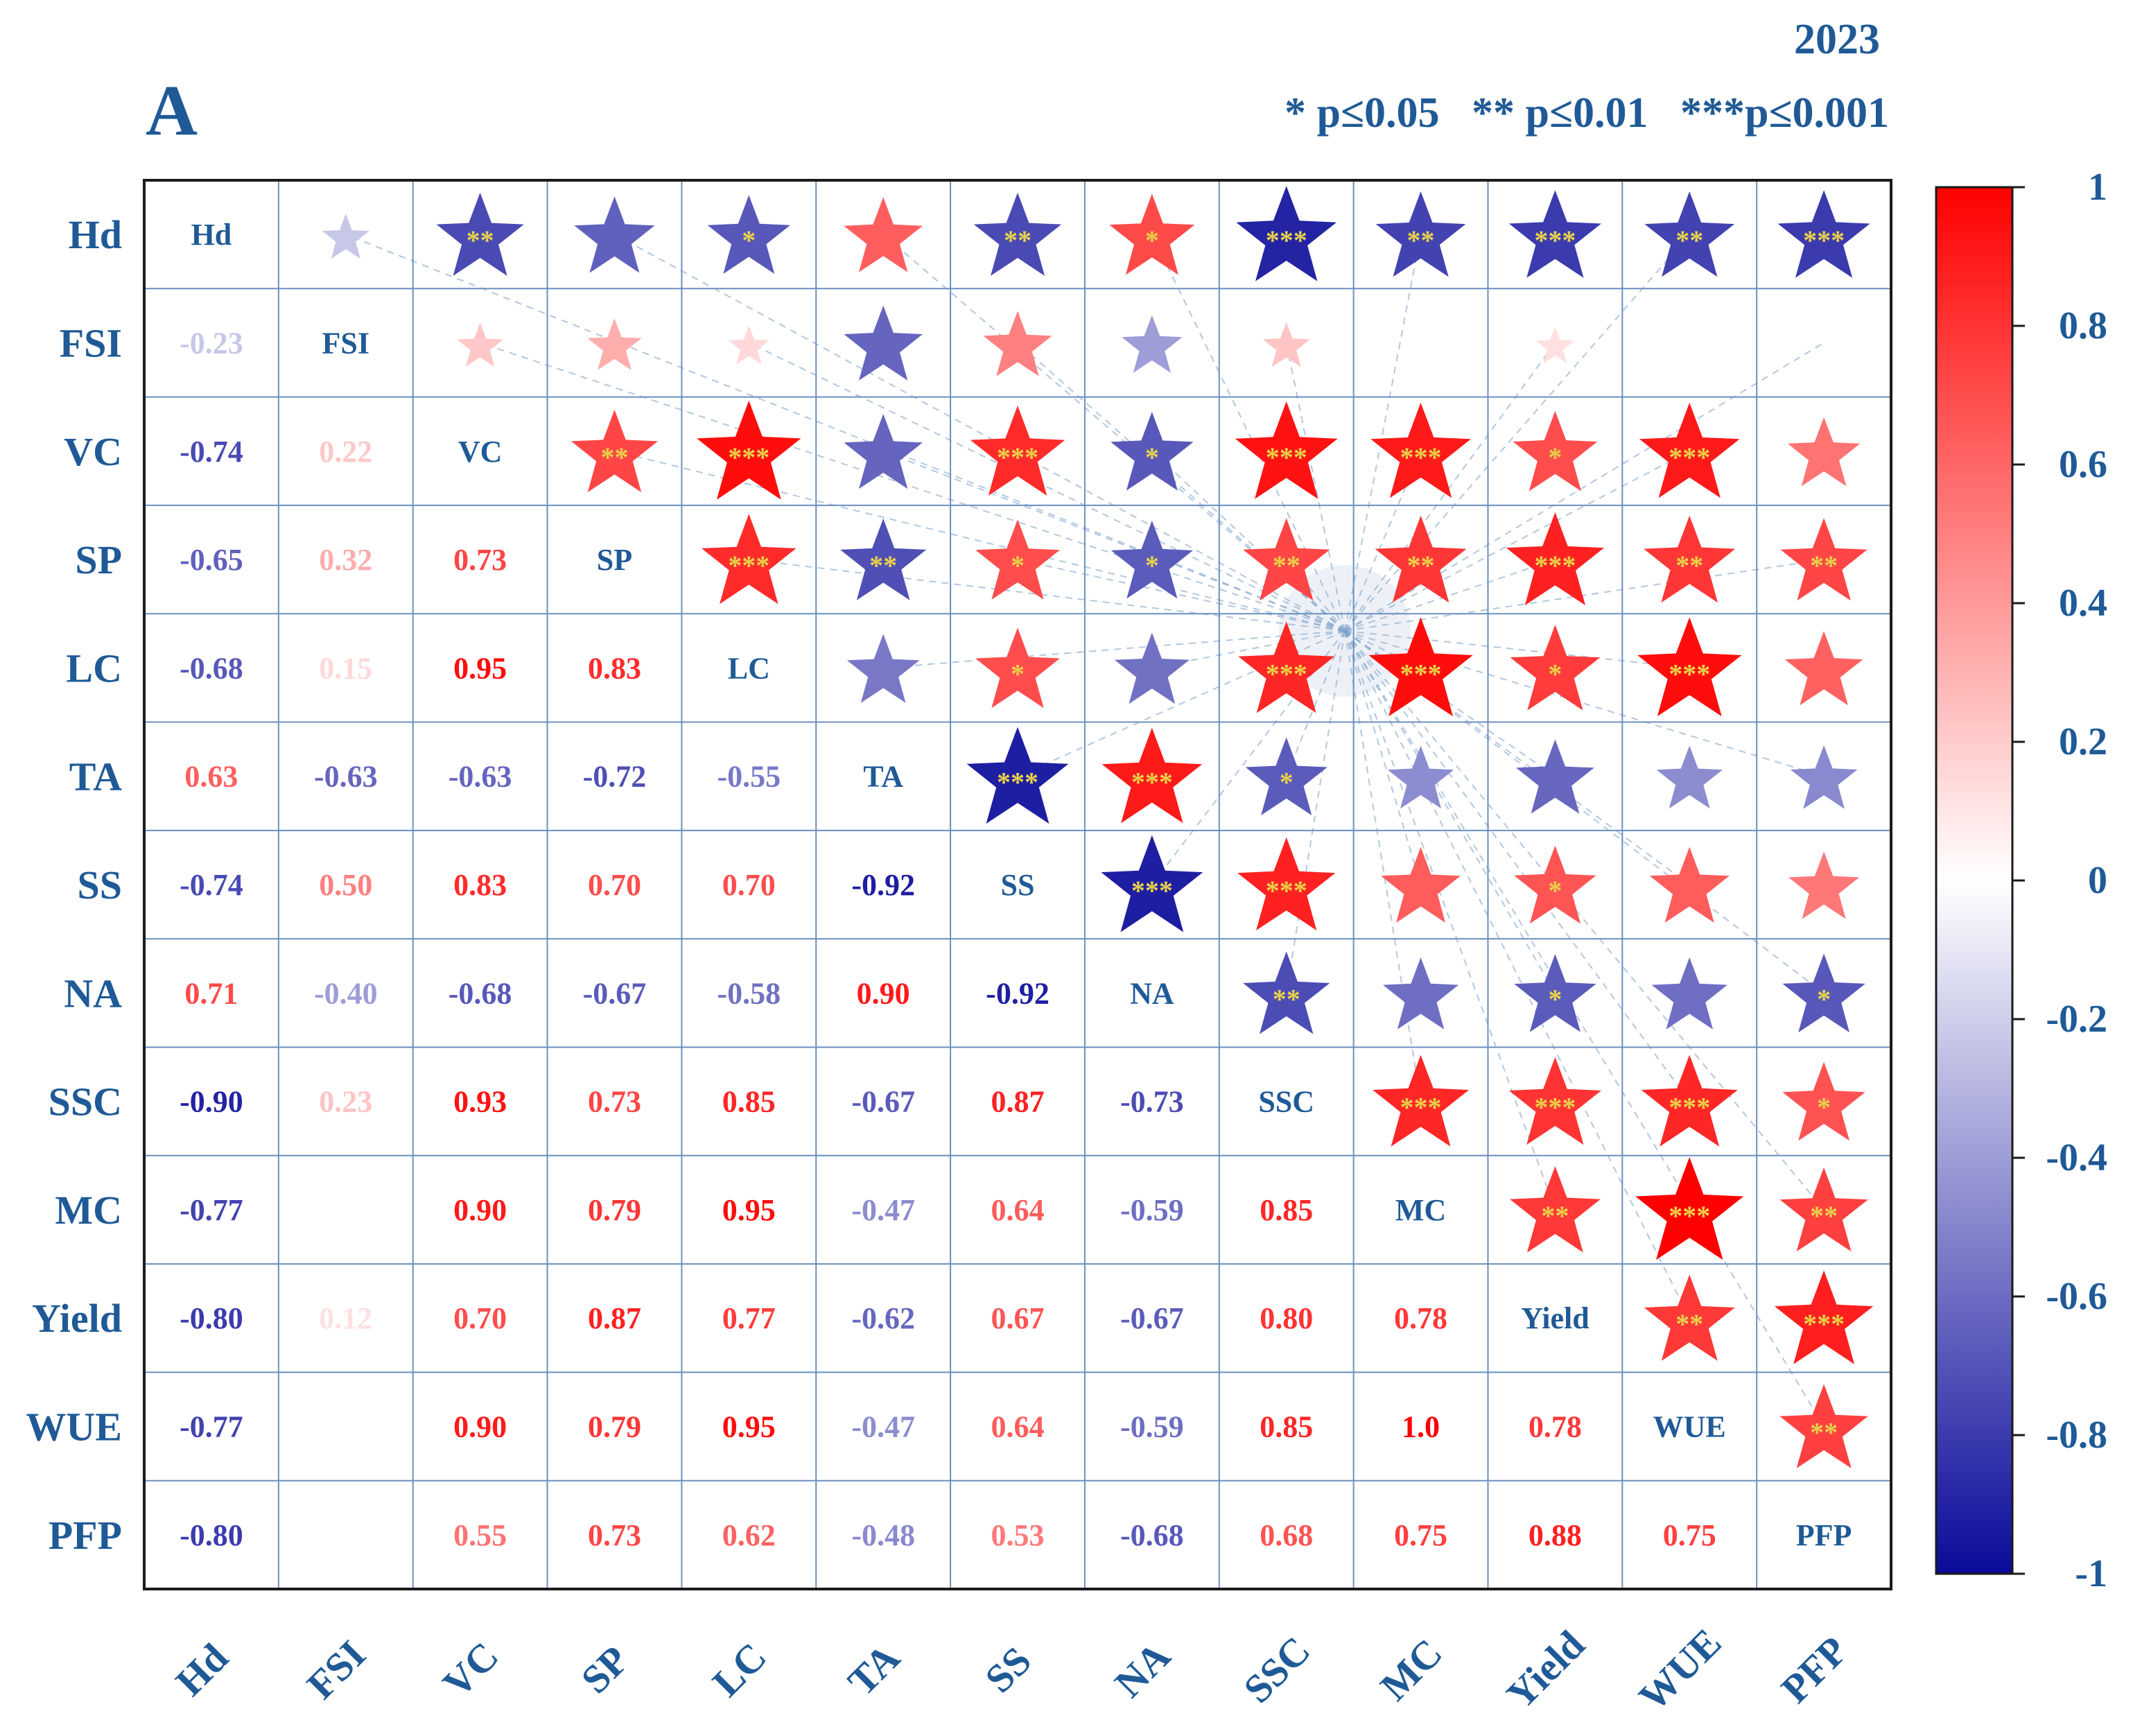 This screenshot has width=2133, height=1736. I want to click on correlation-value: -0.23, so click(211, 343).